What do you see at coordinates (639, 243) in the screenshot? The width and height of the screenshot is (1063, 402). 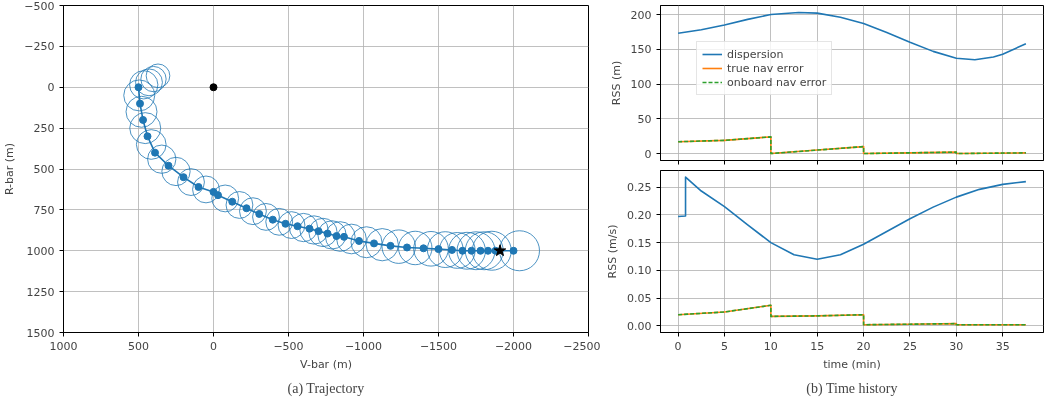 I see `y-tick-label: 0.15` at bounding box center [639, 243].